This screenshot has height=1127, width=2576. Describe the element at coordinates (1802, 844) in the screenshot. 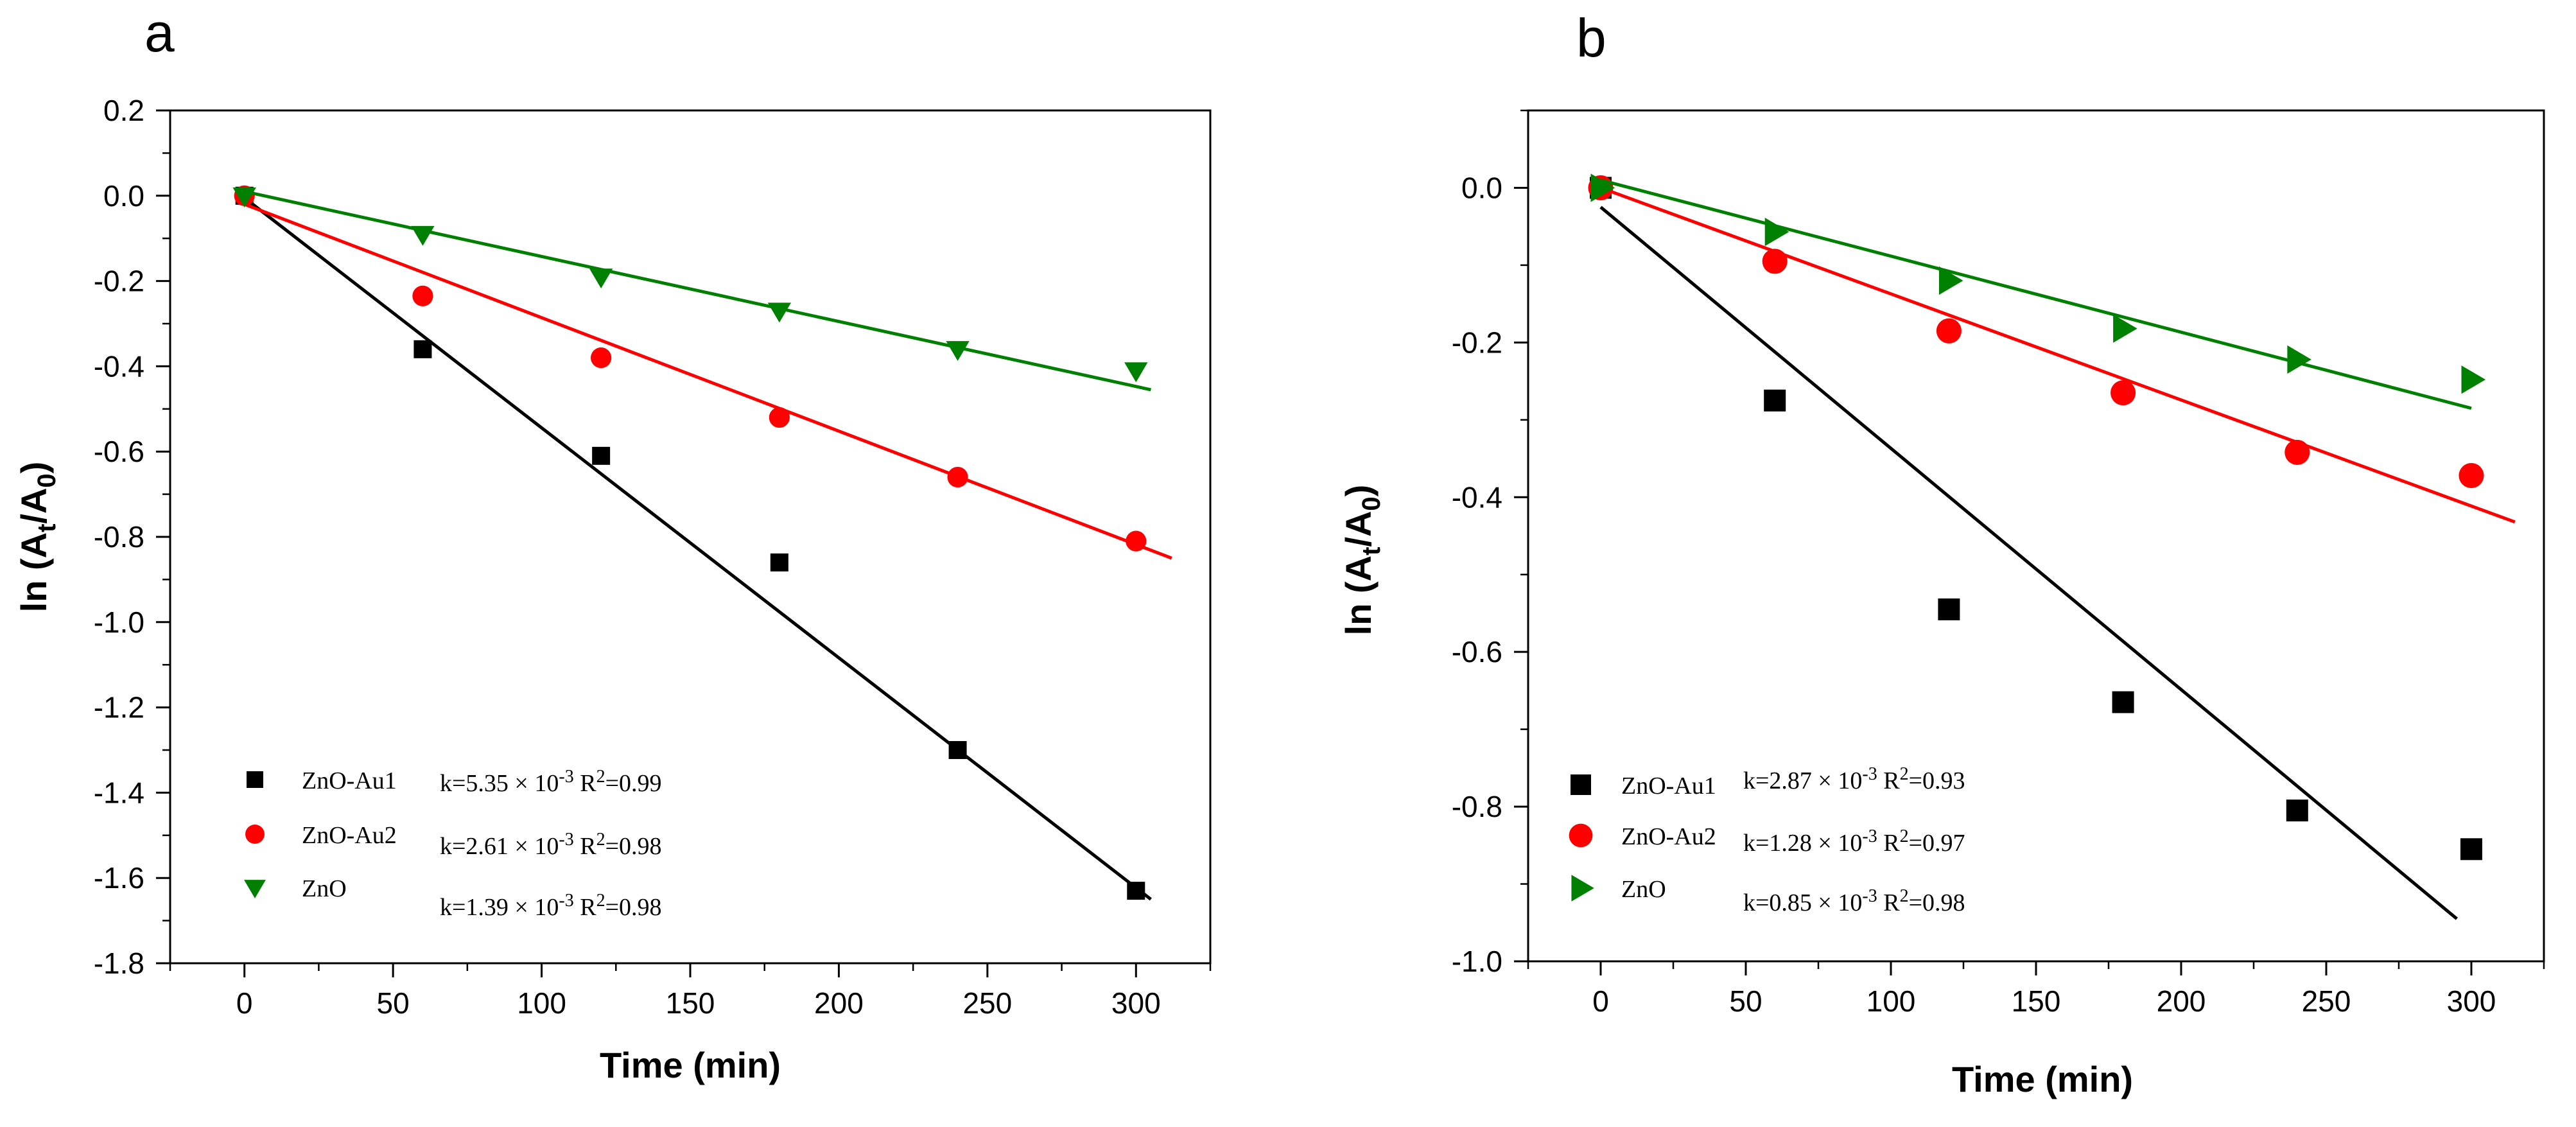

I see `legend-stat-part: k=1.28 × 10` at that location.